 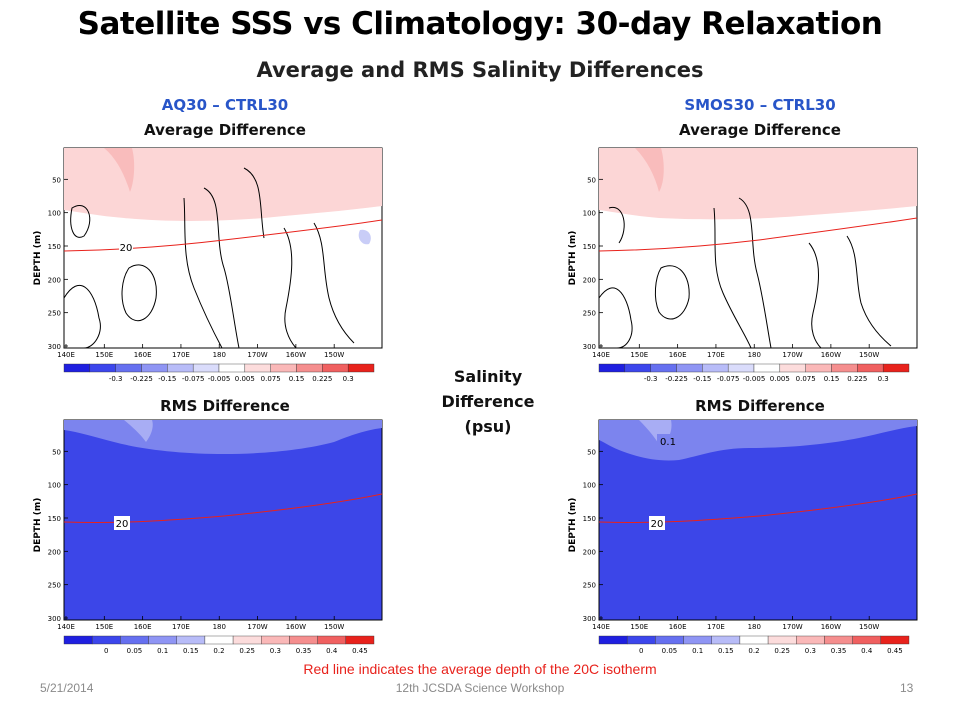 I want to click on footer-page: 13, so click(x=907, y=688).